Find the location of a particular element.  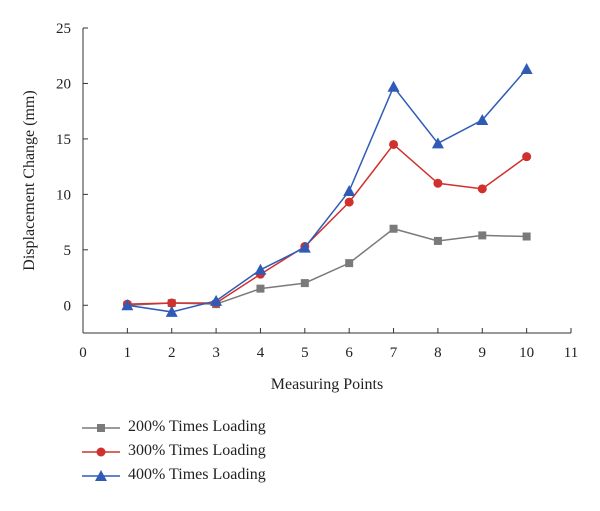

x-tick-label: 8 is located at coordinates (438, 353).